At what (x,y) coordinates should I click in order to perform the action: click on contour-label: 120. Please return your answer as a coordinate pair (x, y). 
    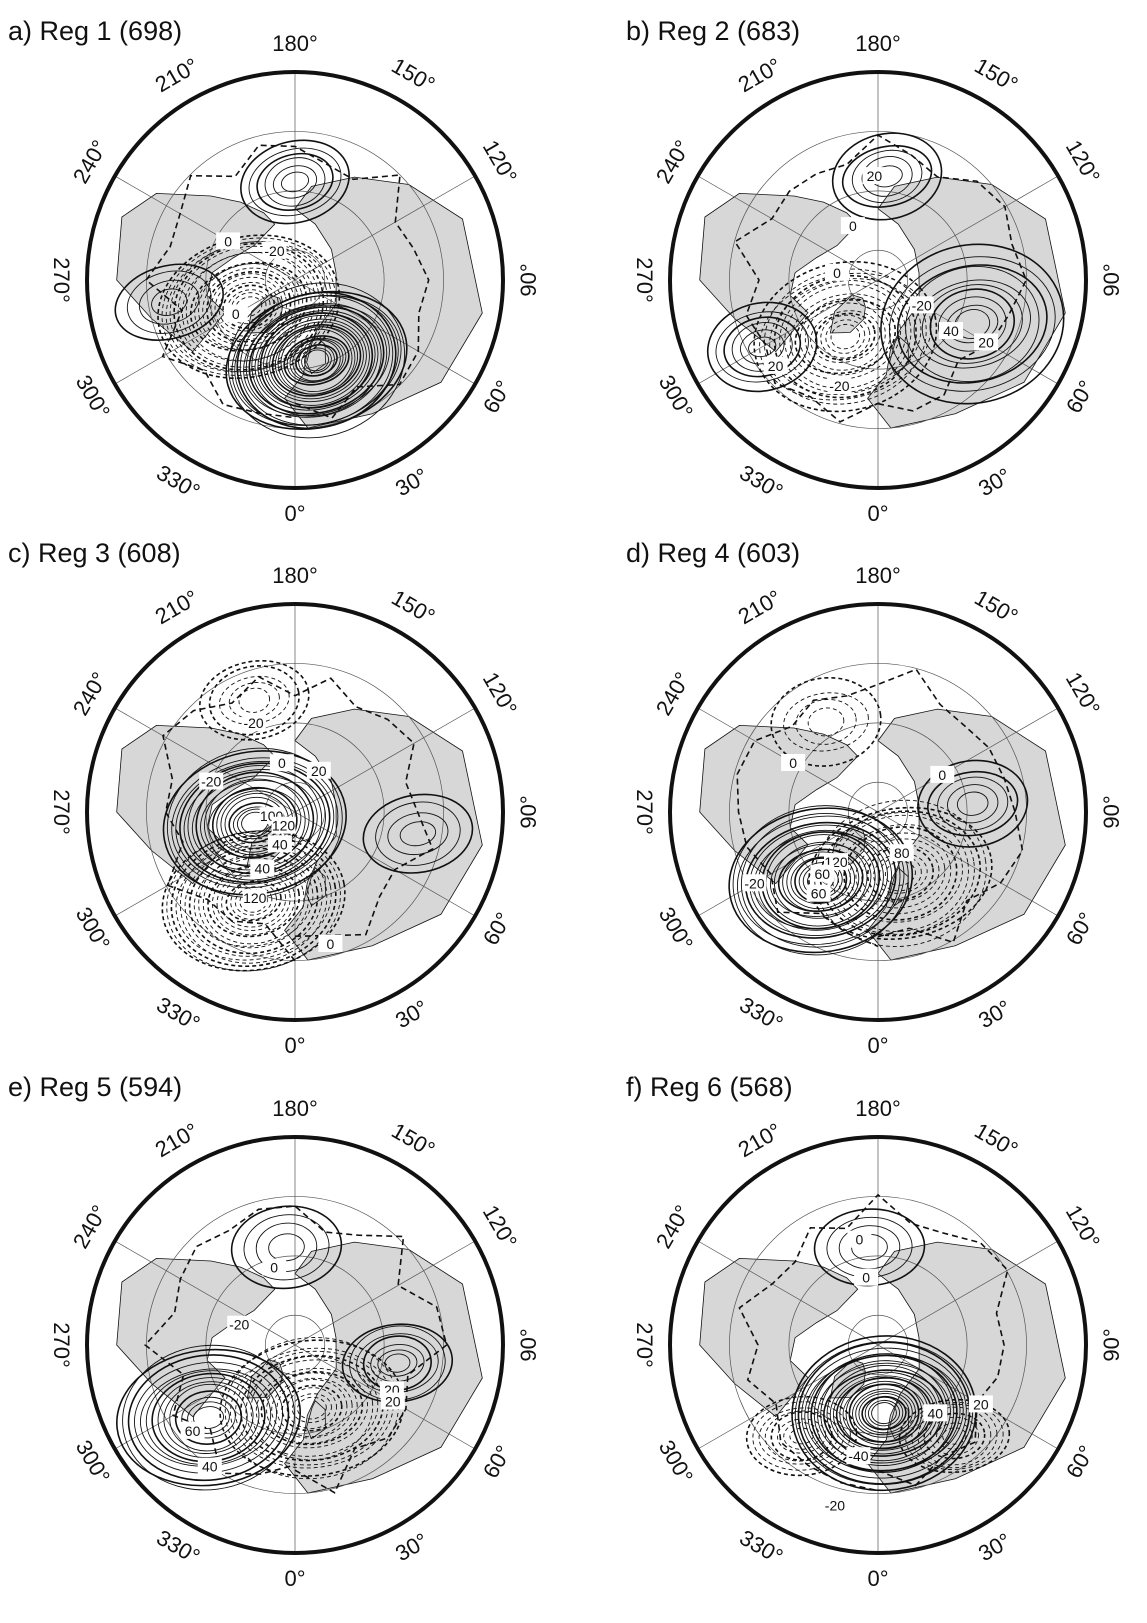
    Looking at the image, I should click on (255, 898).